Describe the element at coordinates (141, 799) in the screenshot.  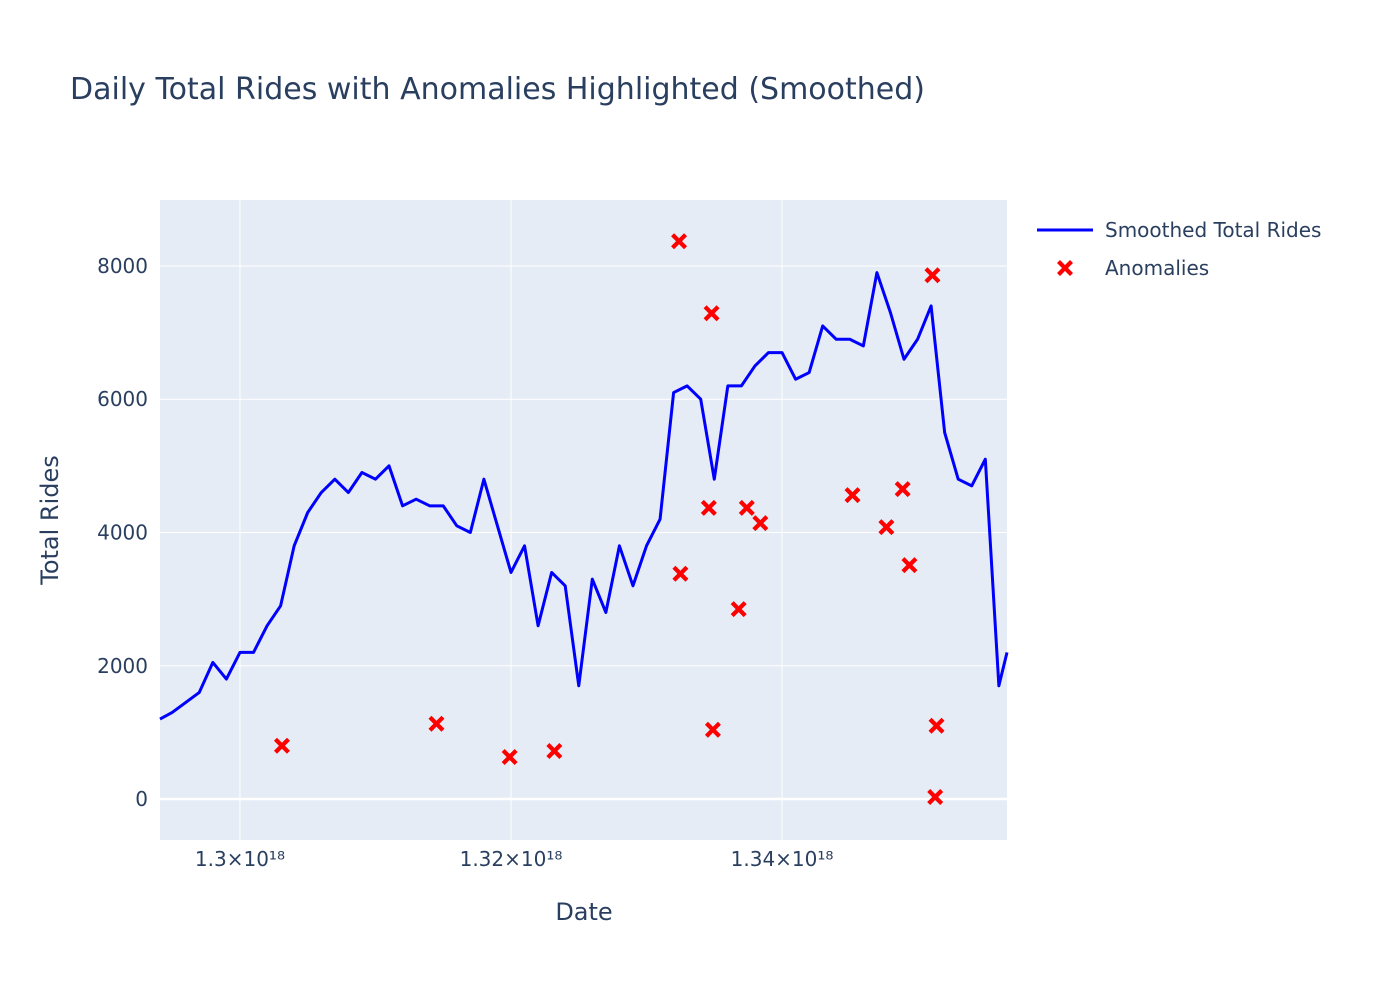
I see `y-tick-label: 0` at that location.